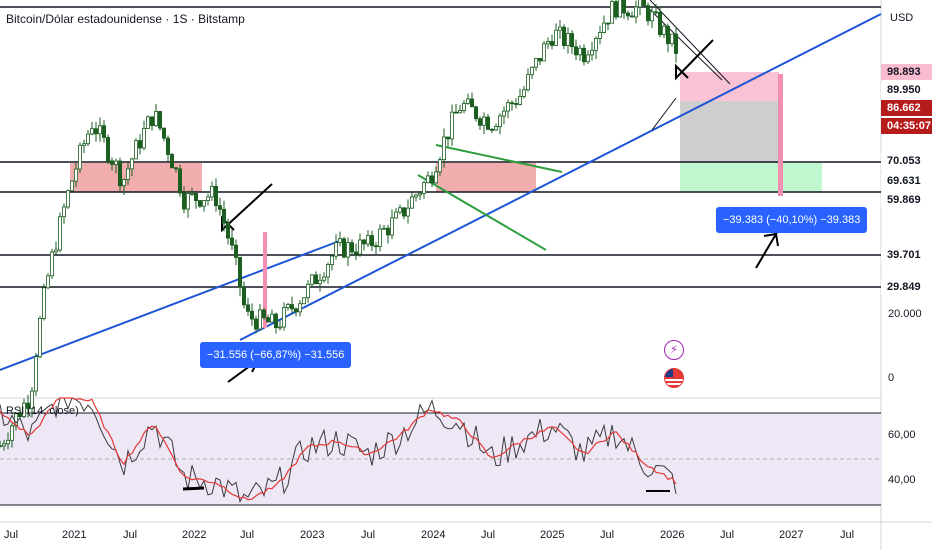 The image size is (932, 550). Describe the element at coordinates (664, 114) in the screenshot. I see `small-triangle-line` at that location.